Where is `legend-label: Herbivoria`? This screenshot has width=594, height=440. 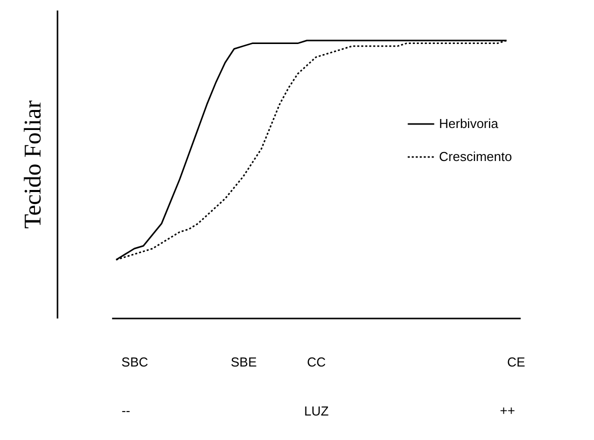 legend-label: Herbivoria is located at coordinates (469, 123).